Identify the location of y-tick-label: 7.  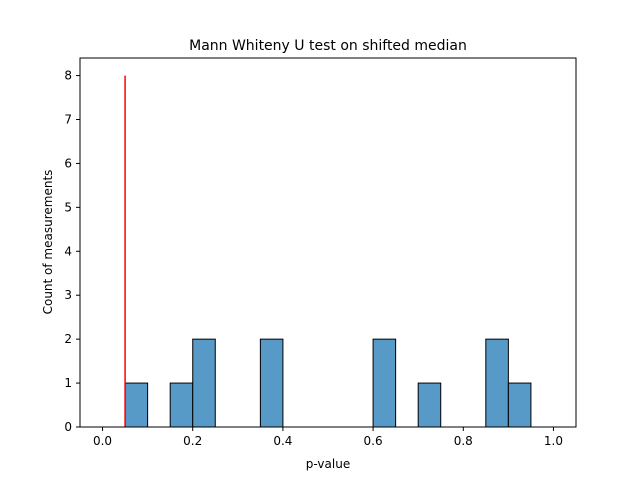
(68, 120).